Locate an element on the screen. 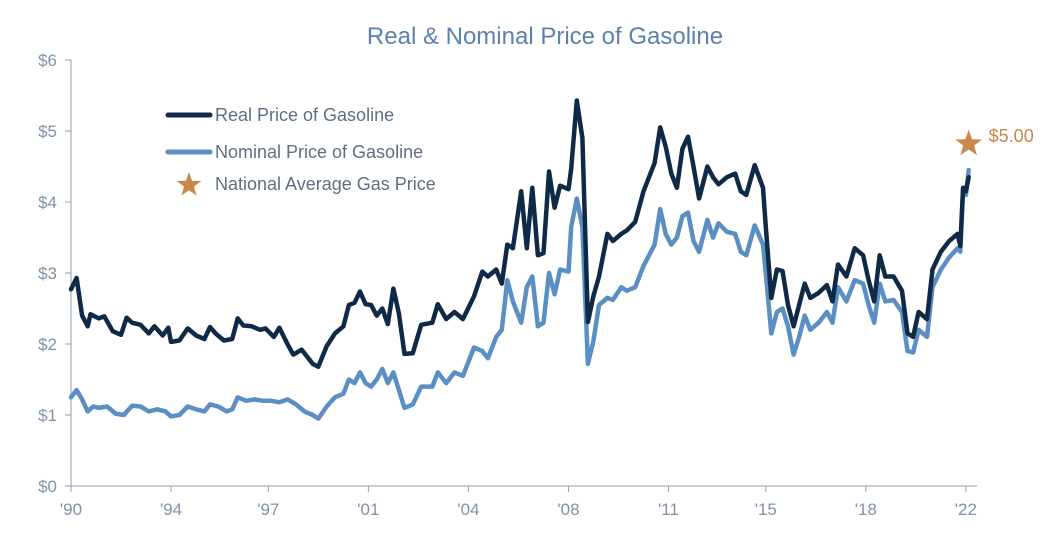 The width and height of the screenshot is (1063, 538). national-average-label: $5.00 is located at coordinates (1011, 136).